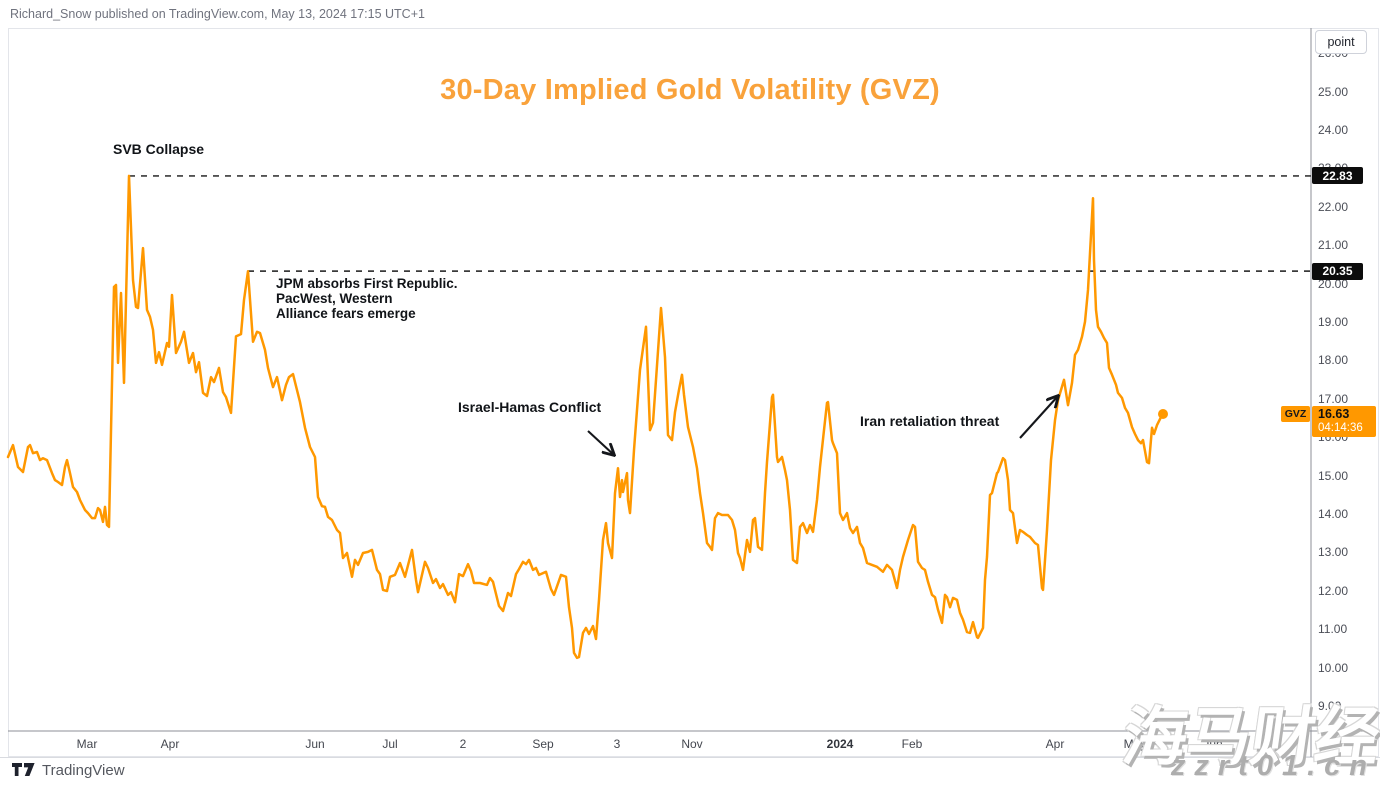 The image size is (1380, 789). What do you see at coordinates (1337, 271) in the screenshot?
I see `price-level-badge: 20.35` at bounding box center [1337, 271].